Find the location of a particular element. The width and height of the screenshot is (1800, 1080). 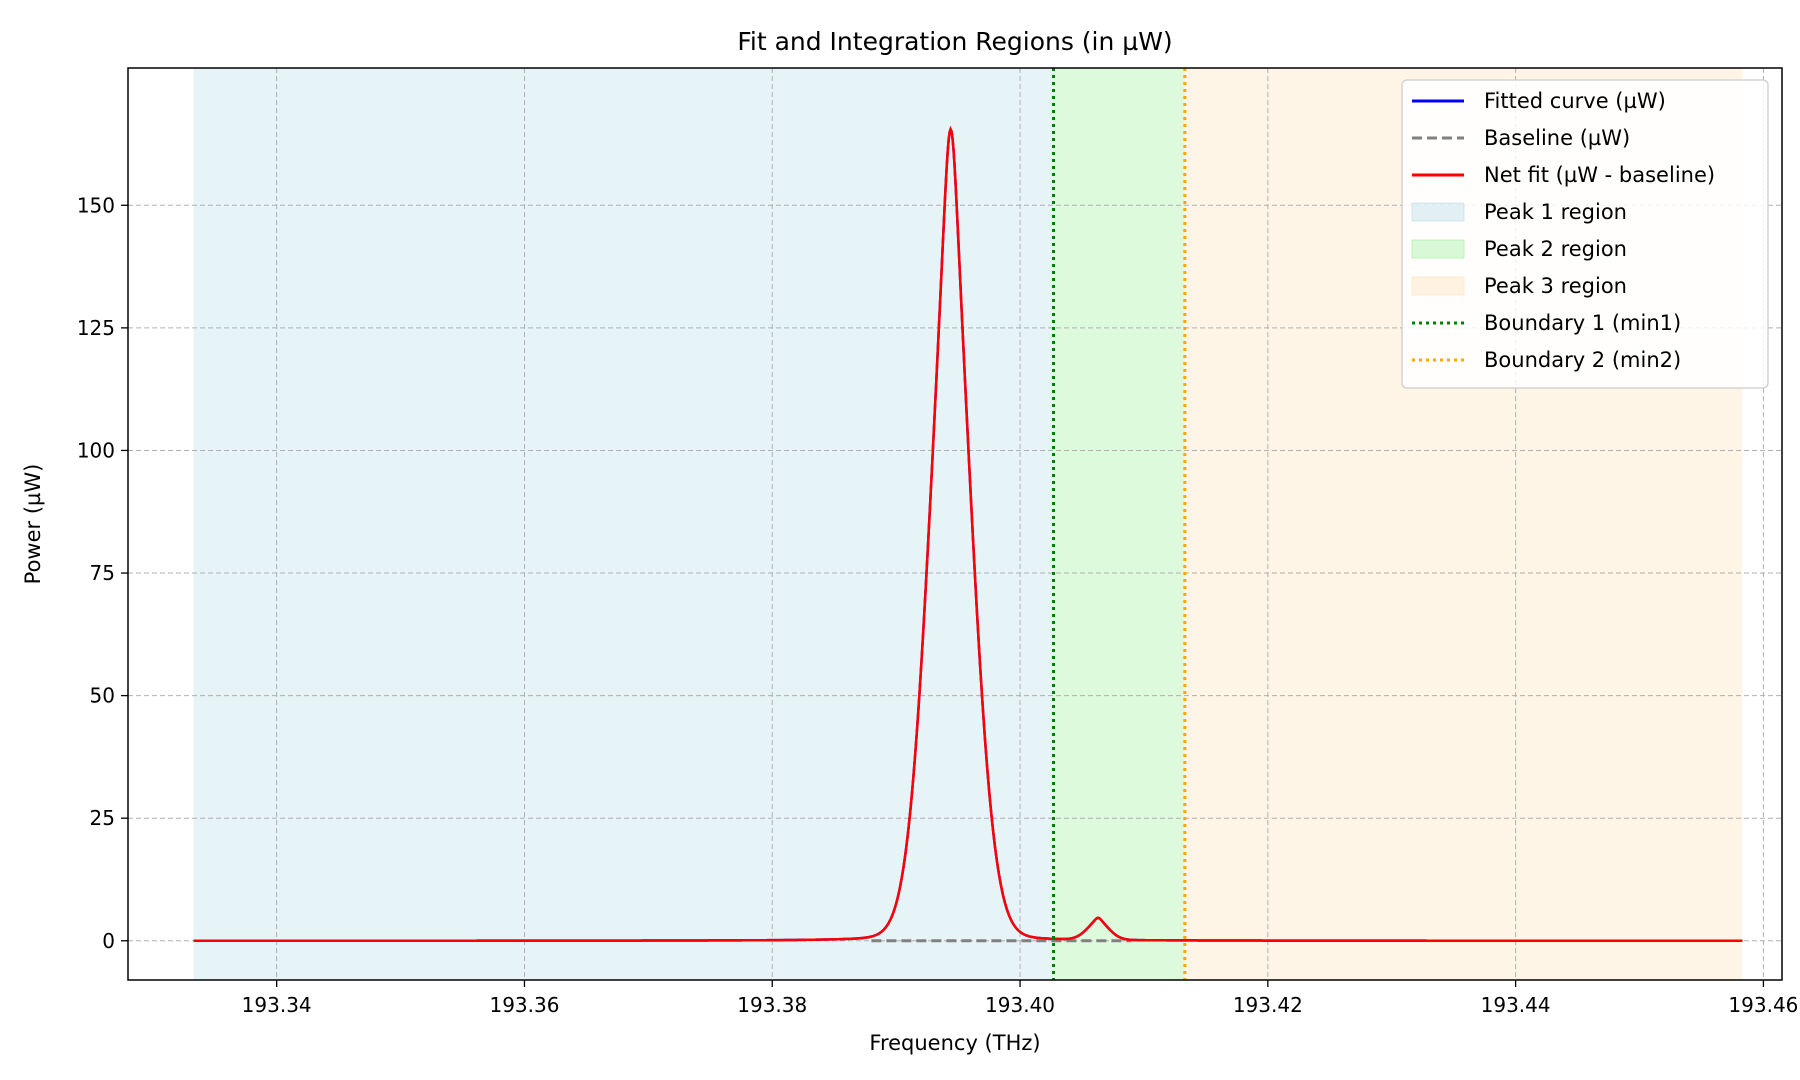

legend-label: Boundary 2 (min2) is located at coordinates (1582, 360).